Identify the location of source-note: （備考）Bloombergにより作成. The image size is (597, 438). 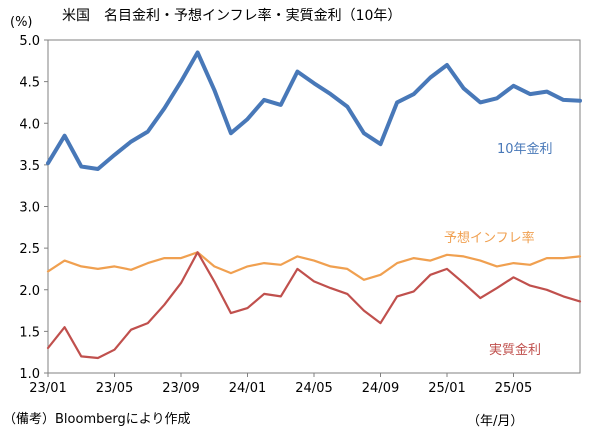
(97, 419).